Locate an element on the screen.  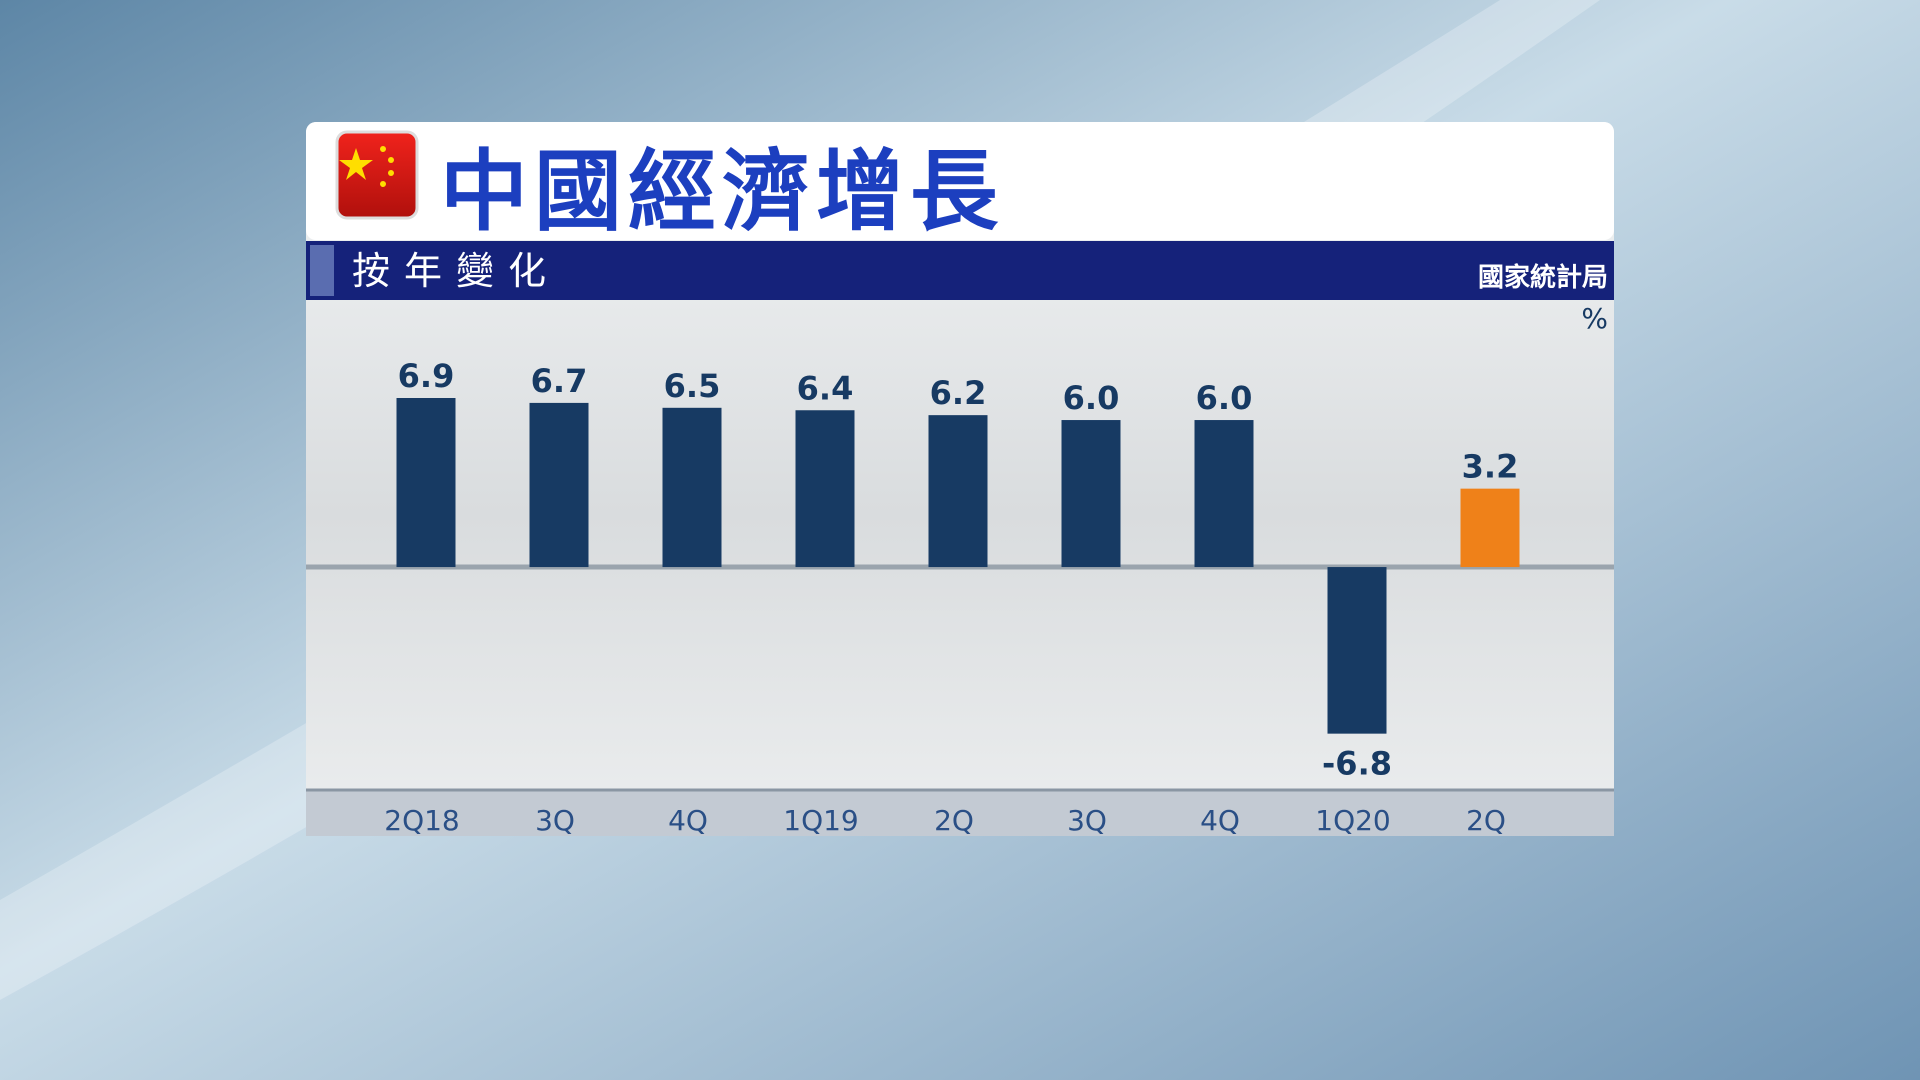
value-label: 6.2 is located at coordinates (958, 393).